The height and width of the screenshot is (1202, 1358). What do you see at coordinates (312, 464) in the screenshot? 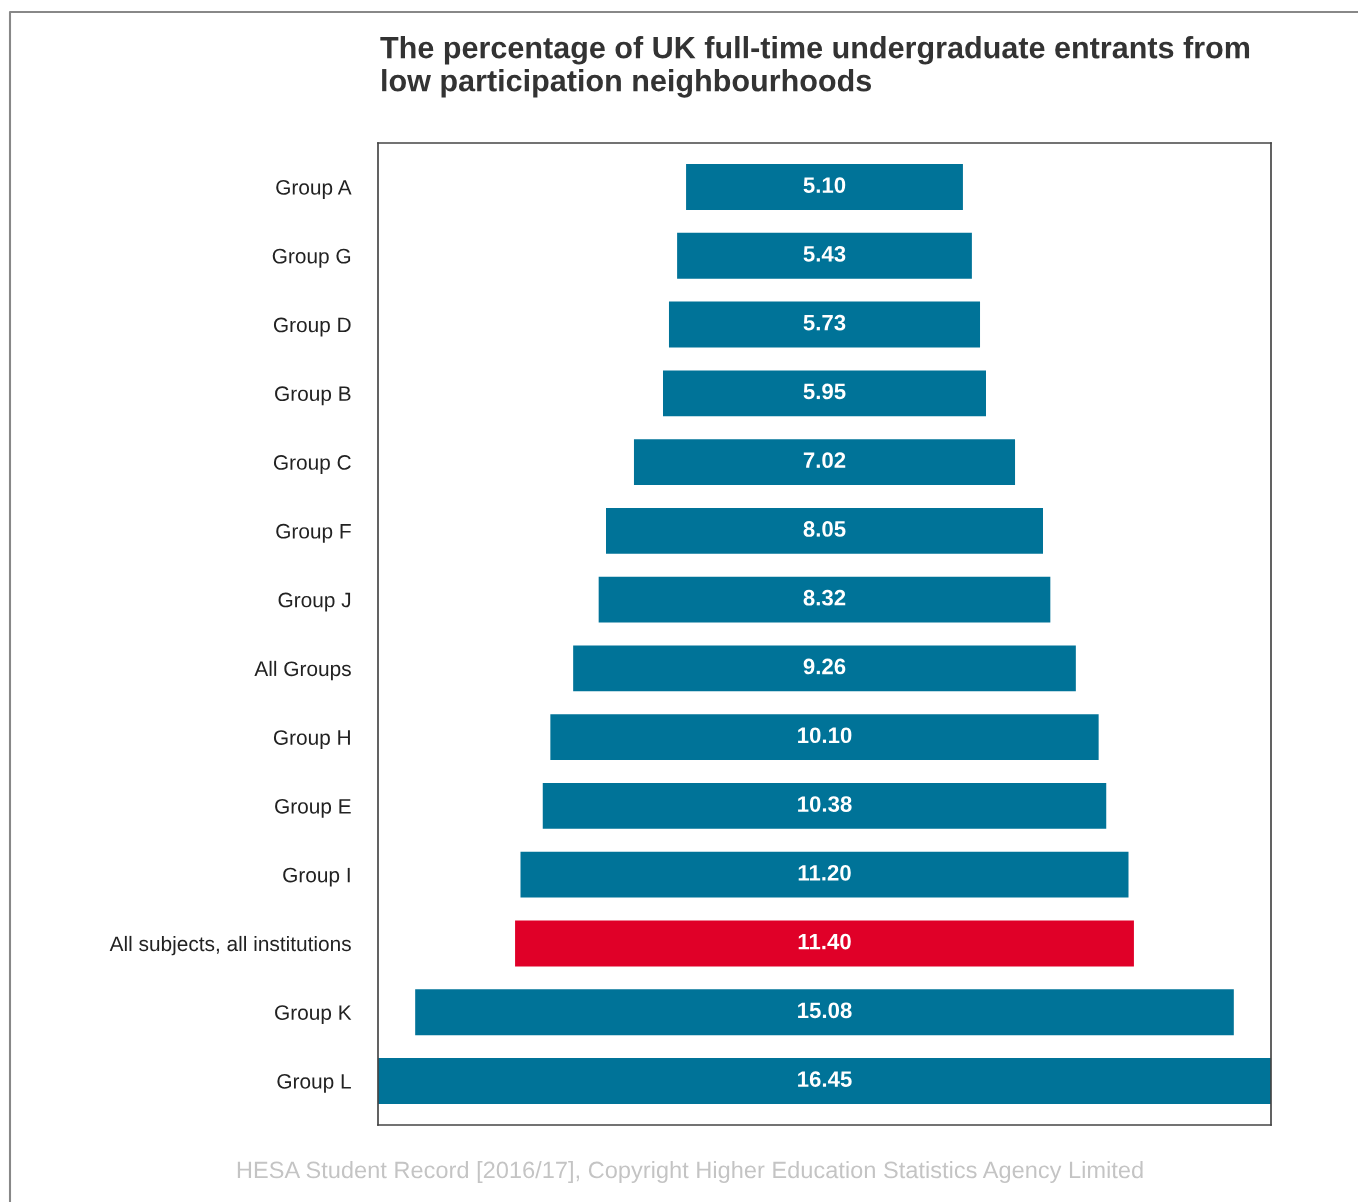
I see `category-label: Group C` at bounding box center [312, 464].